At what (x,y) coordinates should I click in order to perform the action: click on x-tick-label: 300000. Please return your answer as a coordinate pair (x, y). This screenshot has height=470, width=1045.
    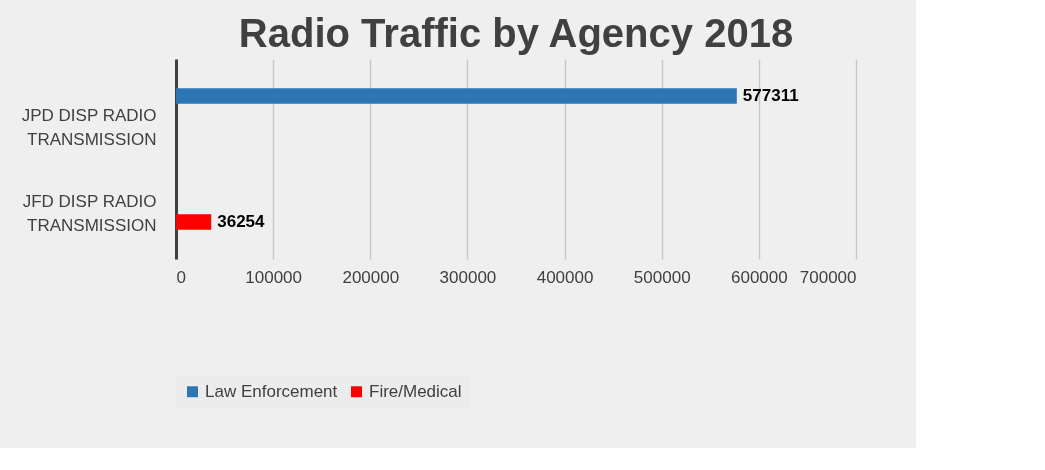
    Looking at the image, I should click on (468, 277).